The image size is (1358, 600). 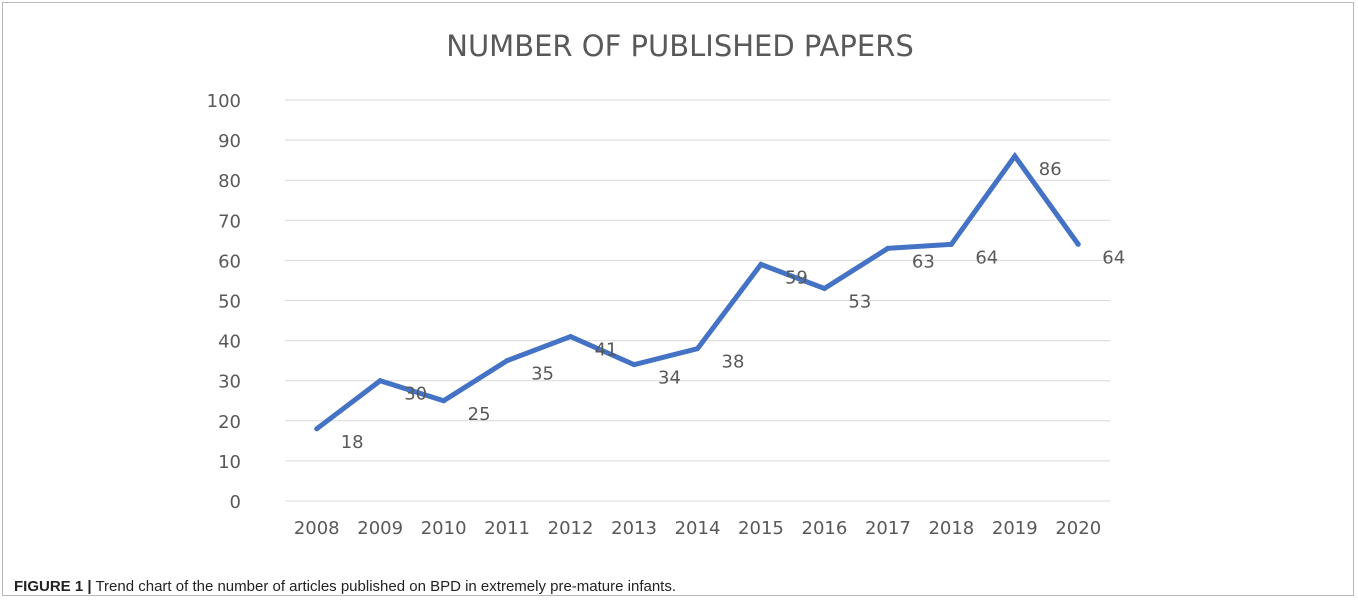 I want to click on x-tick-label: 2009, so click(x=380, y=528).